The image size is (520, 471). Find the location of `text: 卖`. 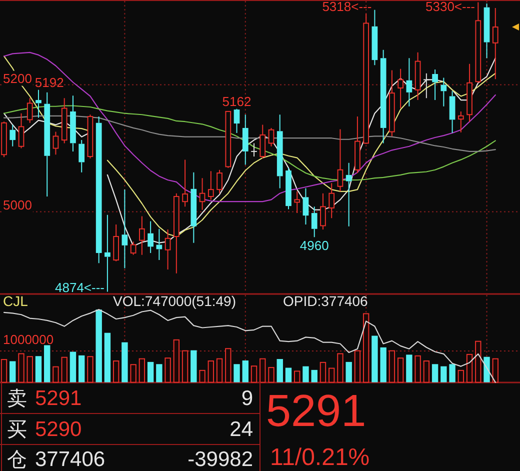

text: 卖 is located at coordinates (17, 399).